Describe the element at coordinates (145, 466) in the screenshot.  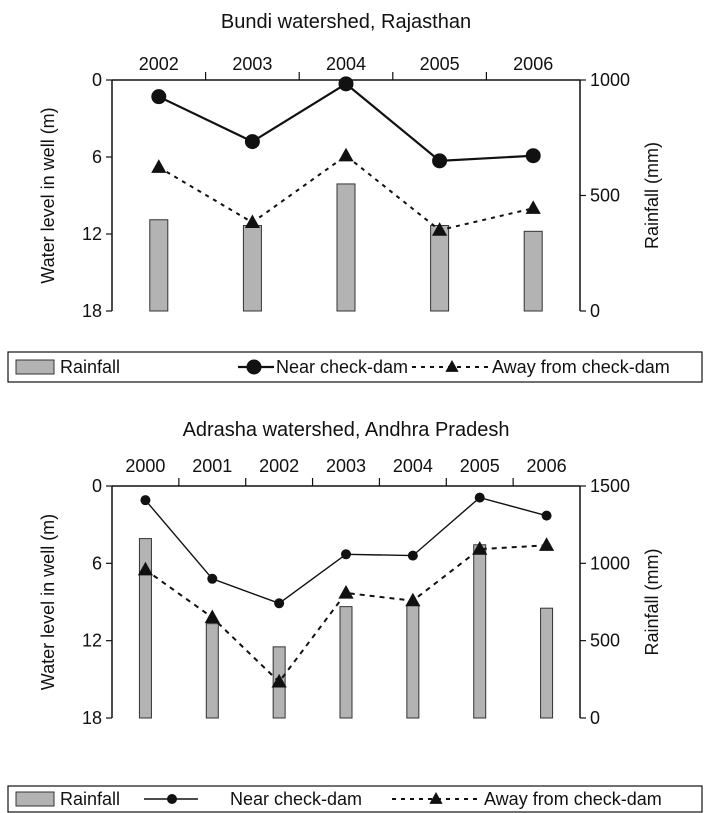
I see `x-tick-label: 2000` at that location.